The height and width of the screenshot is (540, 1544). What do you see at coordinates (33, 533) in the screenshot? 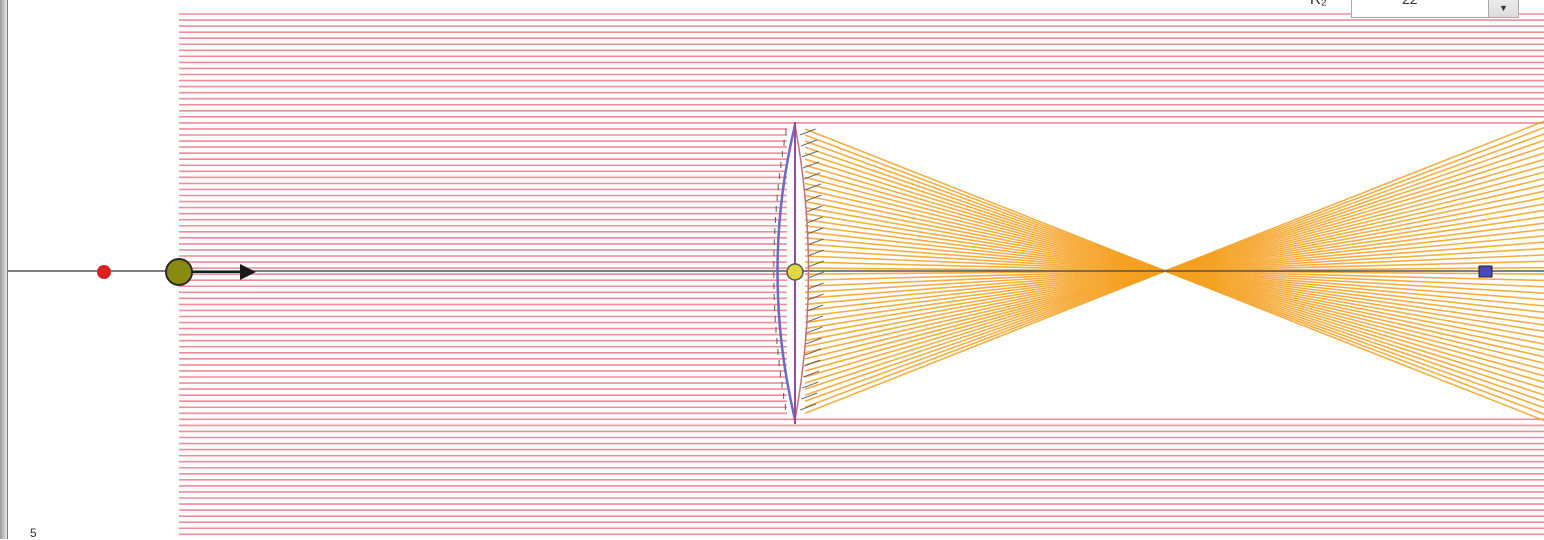
I see `corner-label: 5` at bounding box center [33, 533].